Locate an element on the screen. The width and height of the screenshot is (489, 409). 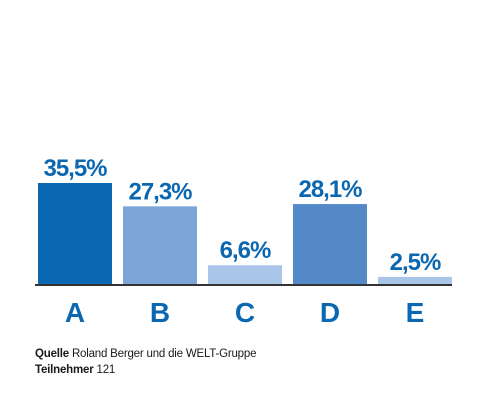
source-line: Quelle Roland Berger und die WELT-Gruppe is located at coordinates (145, 354).